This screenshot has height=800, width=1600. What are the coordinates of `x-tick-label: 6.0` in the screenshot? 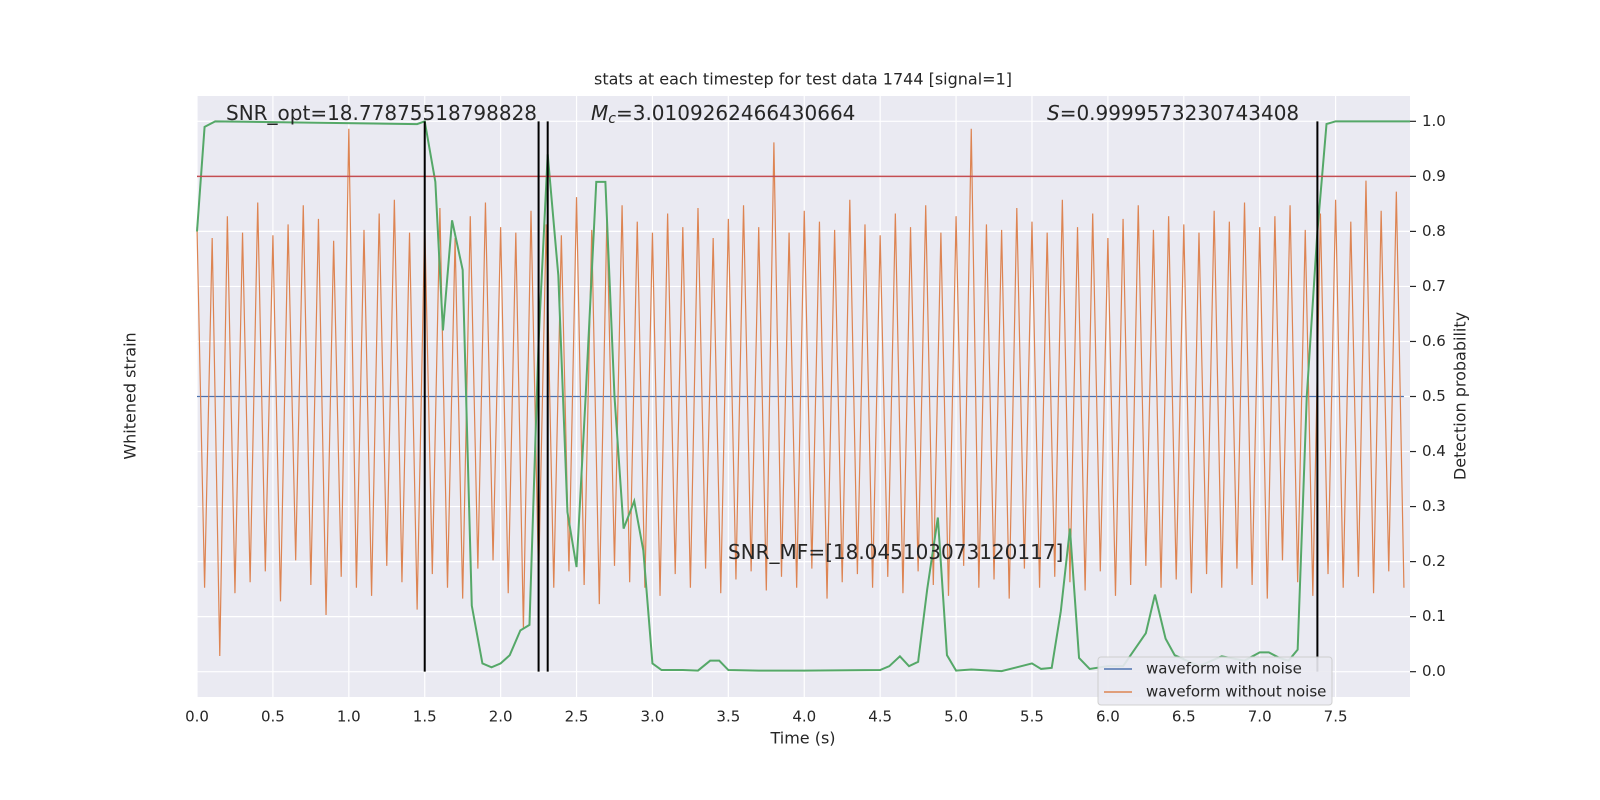 It's located at (1108, 717).